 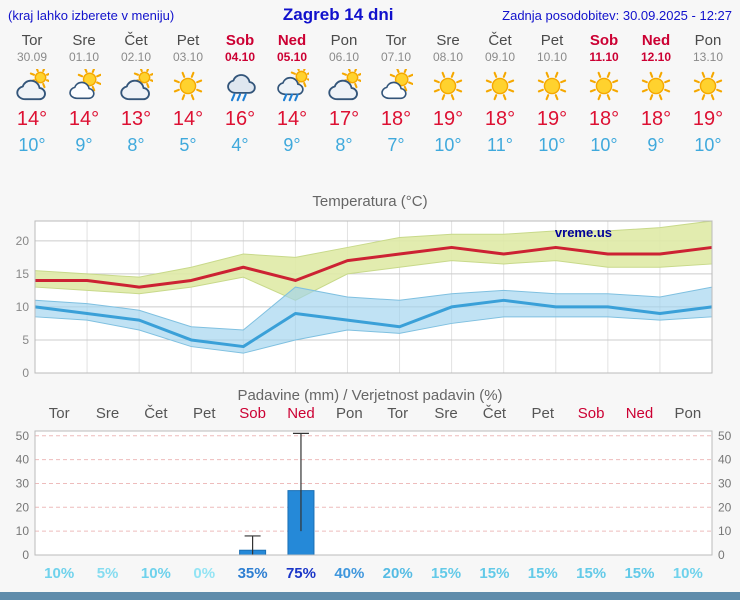 I want to click on day-name: Sre, so click(x=448, y=40).